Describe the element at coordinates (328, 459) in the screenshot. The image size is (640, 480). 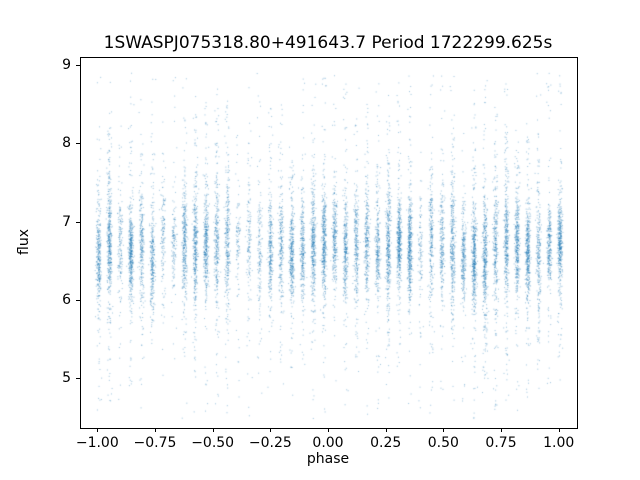
I see `x-axis-label: phase` at that location.